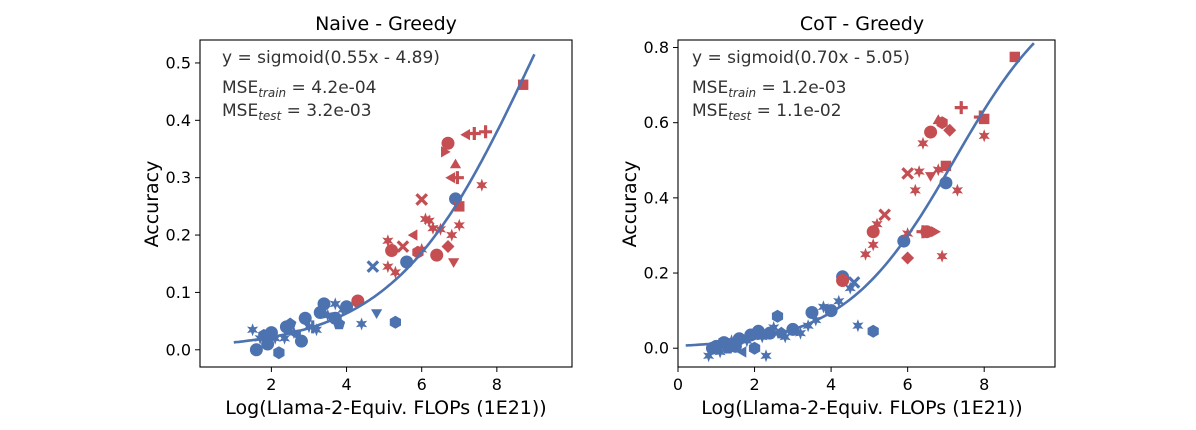 Image resolution: width=1196 pixels, height=430 pixels. I want to click on y-tick-label: 0.5, so click(178, 62).